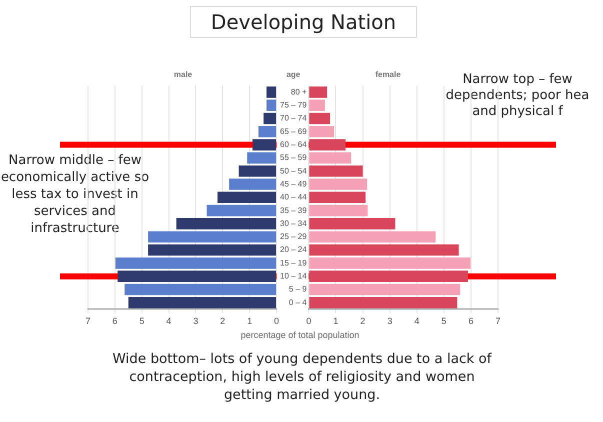 The image size is (603, 422). I want to click on chart-title: male, so click(183, 75).